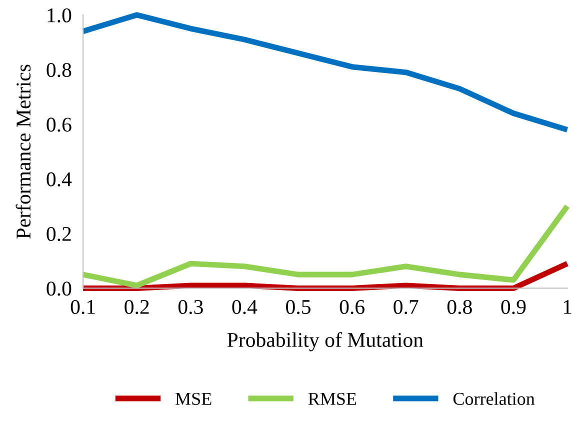 This screenshot has width=573, height=427. I want to click on y-tick-label: 0.0, so click(59, 289).